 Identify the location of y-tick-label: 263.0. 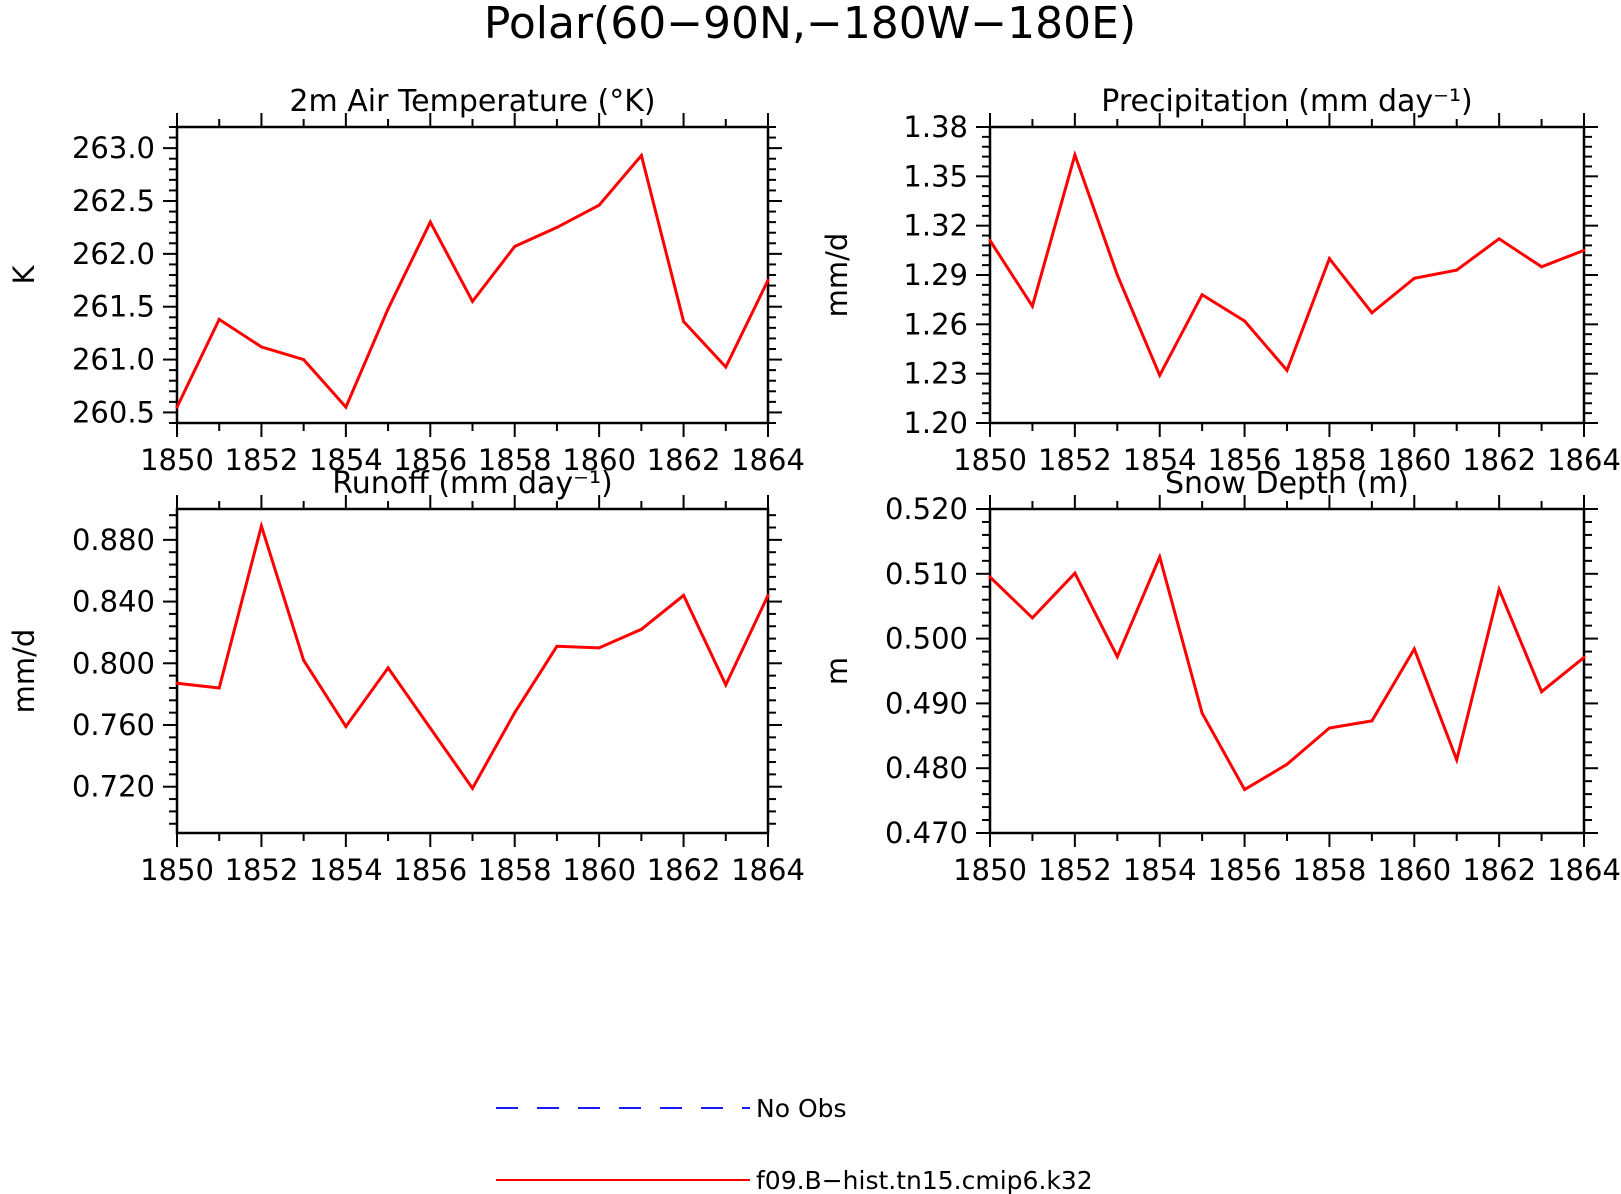
(113, 148).